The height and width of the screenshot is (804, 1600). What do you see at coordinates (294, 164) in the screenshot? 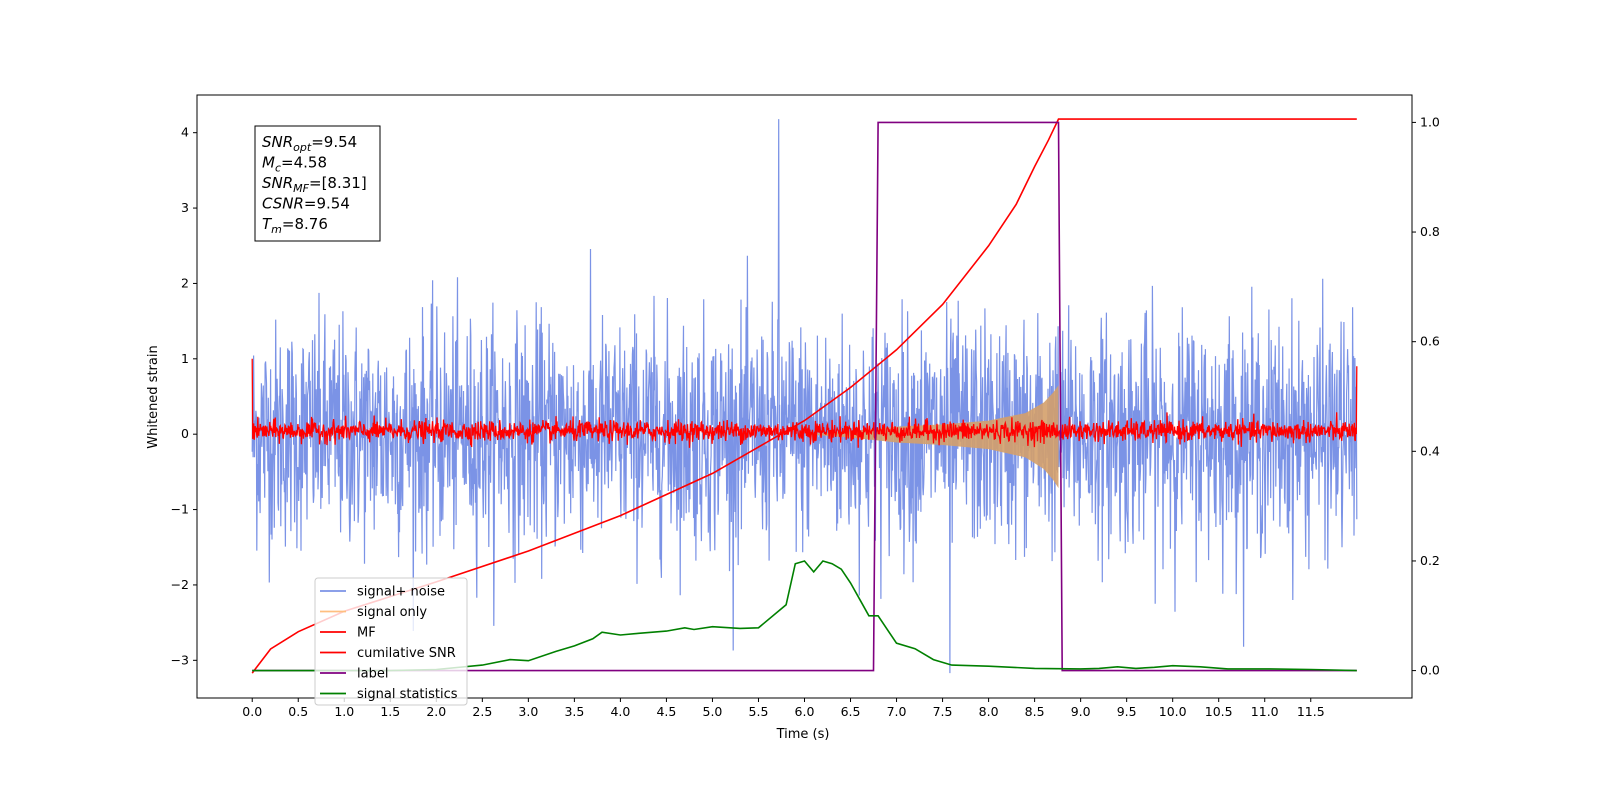
I see `annotation-mc: Mc=4.58` at bounding box center [294, 164].